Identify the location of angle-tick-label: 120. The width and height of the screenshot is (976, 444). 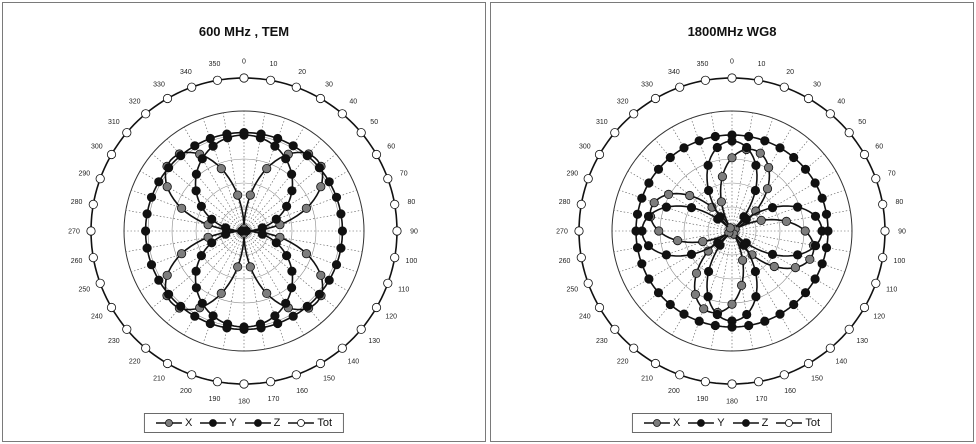
(391, 317).